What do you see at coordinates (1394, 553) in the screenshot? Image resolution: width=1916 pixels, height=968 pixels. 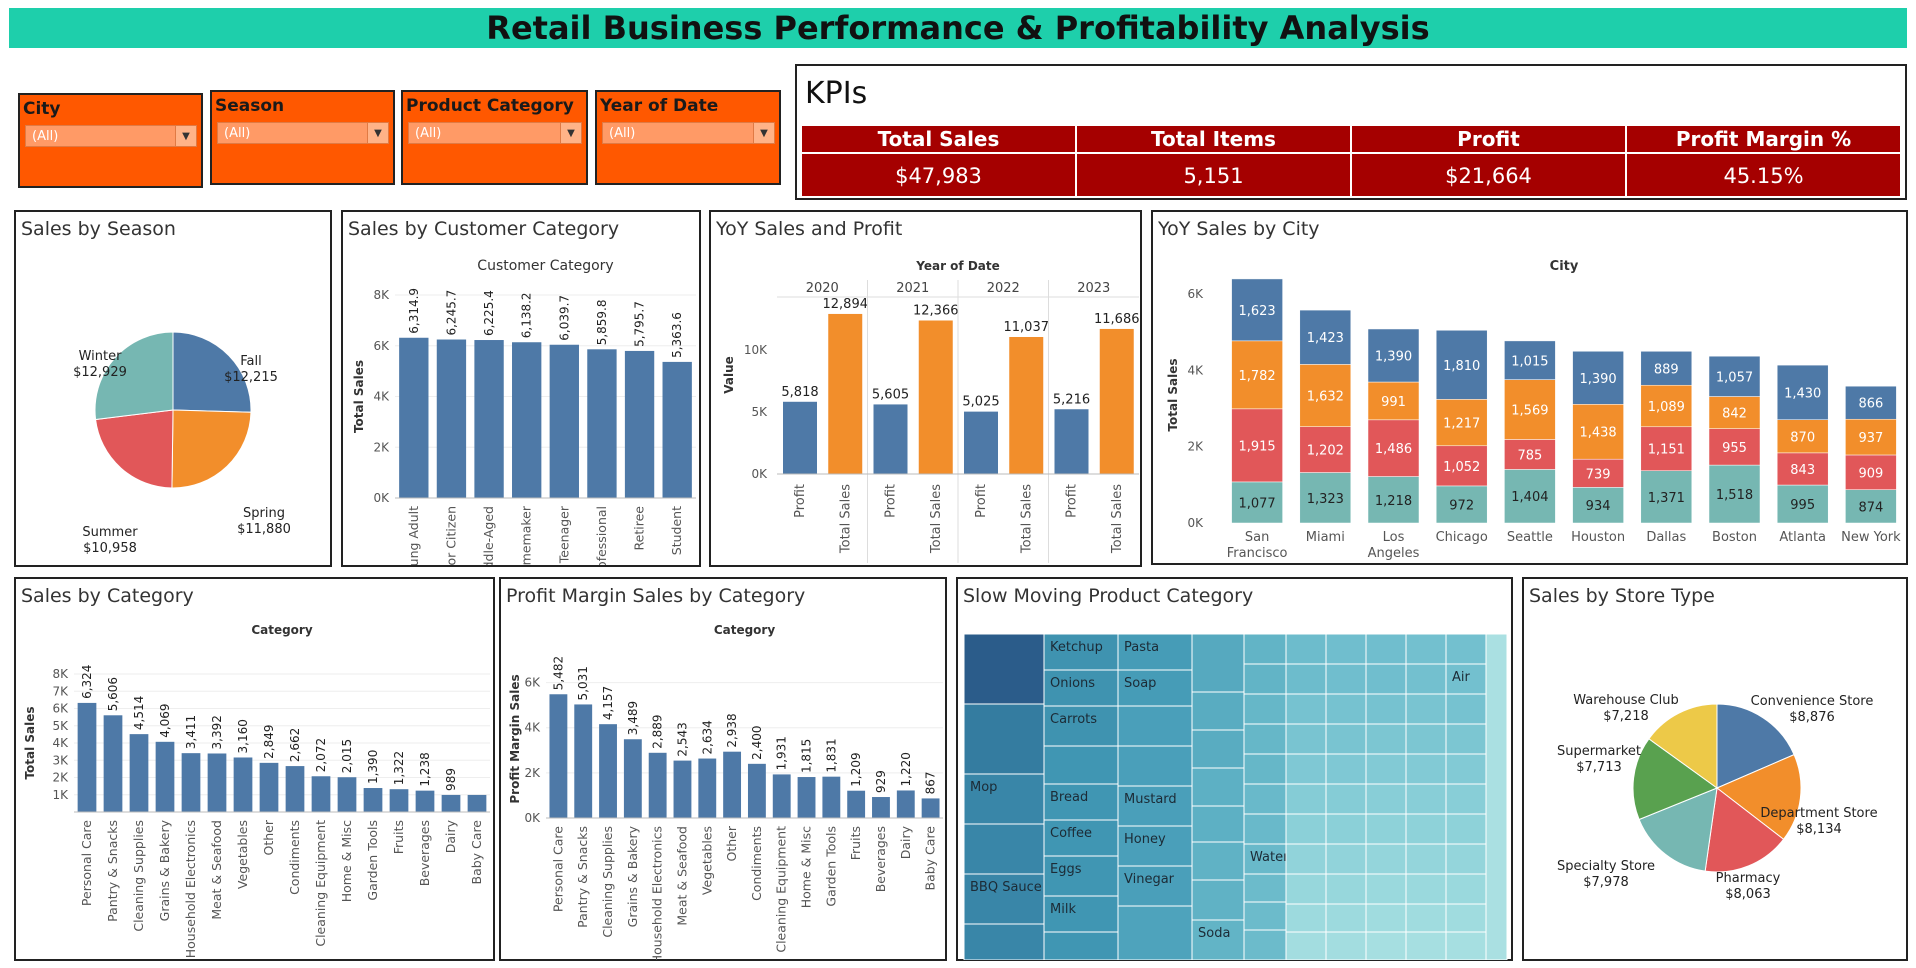 I see `x-tick-label: Angeles` at bounding box center [1394, 553].